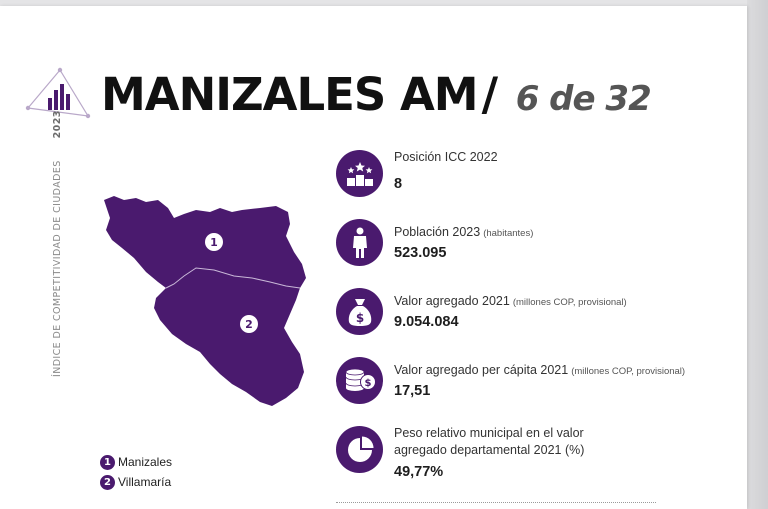  I want to click on stat-note: (habitantes), so click(508, 233).